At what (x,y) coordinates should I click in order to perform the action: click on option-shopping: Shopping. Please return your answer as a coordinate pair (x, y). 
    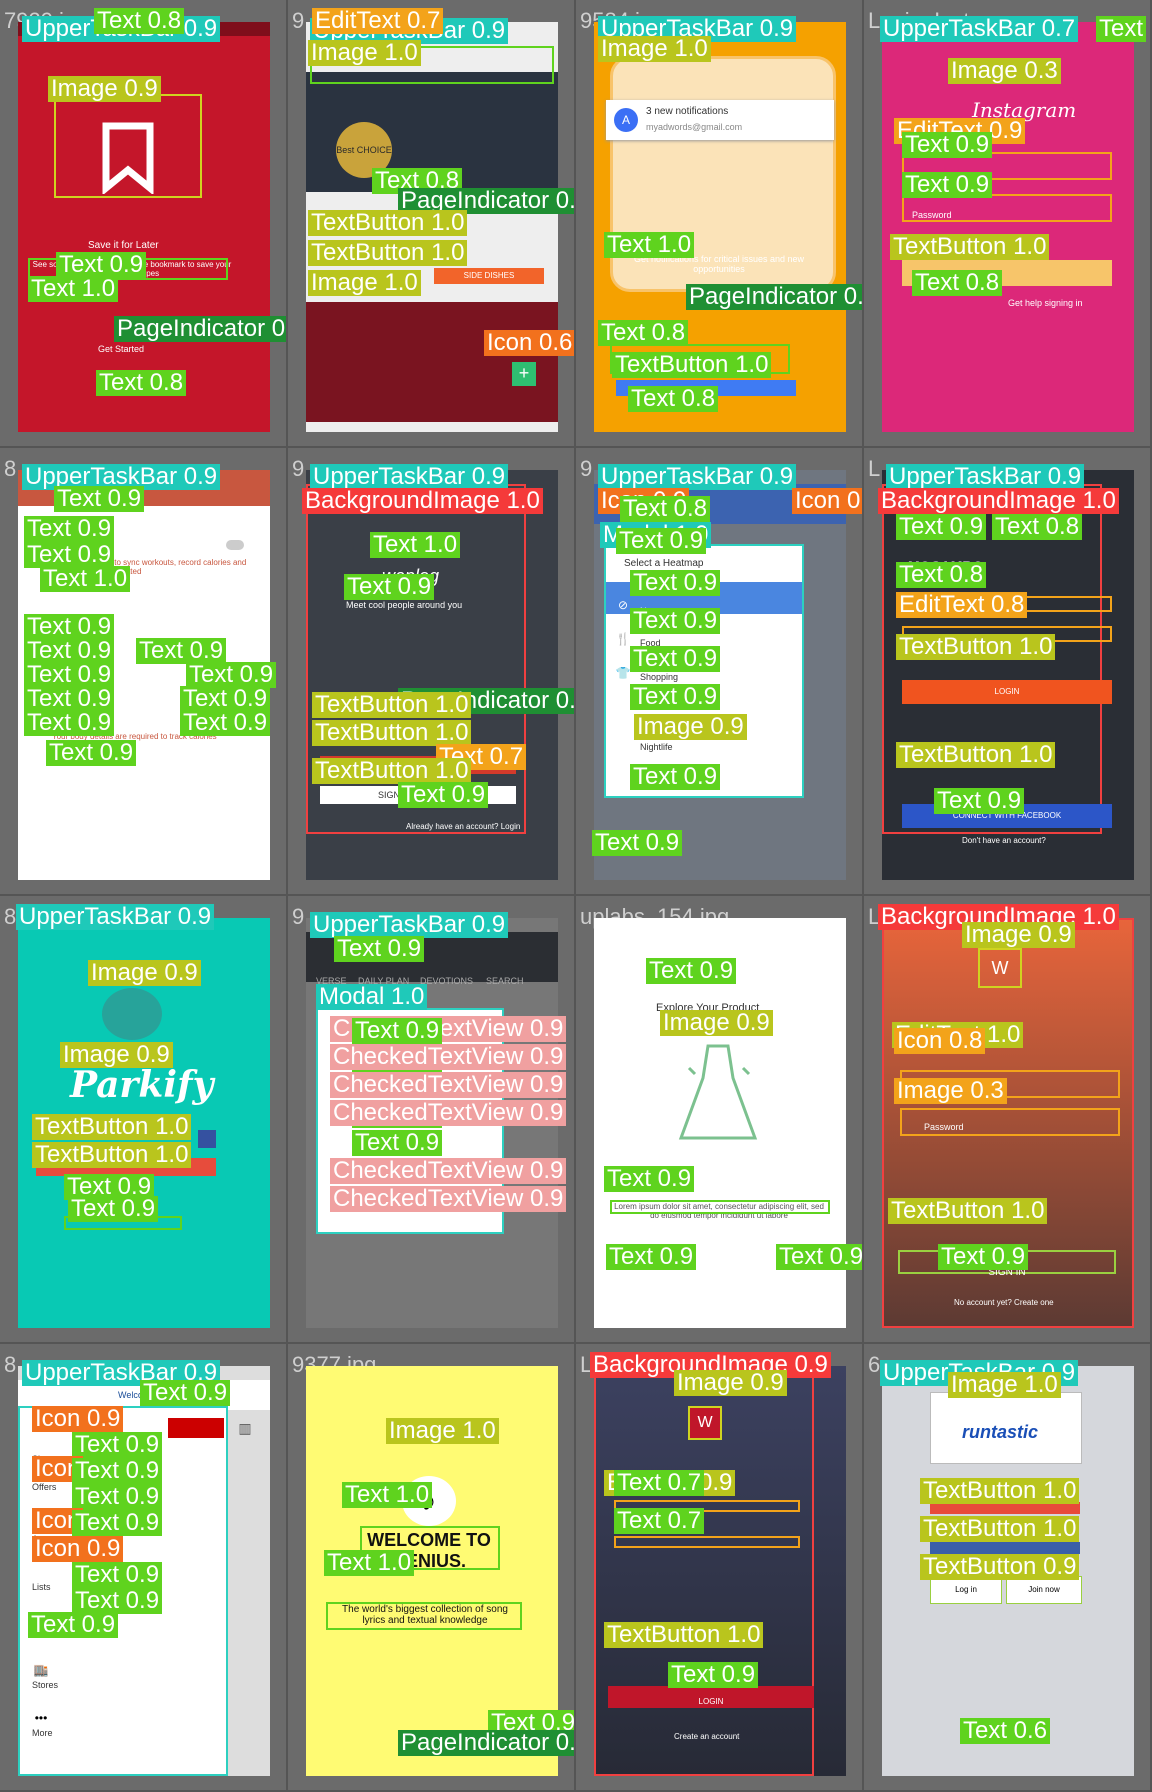
    Looking at the image, I should click on (659, 677).